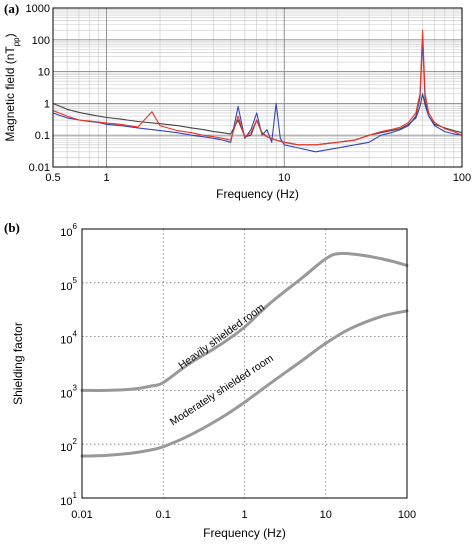 This screenshot has width=475, height=544. I want to click on panel-a-x-tick-label: 0.5, so click(52, 178).